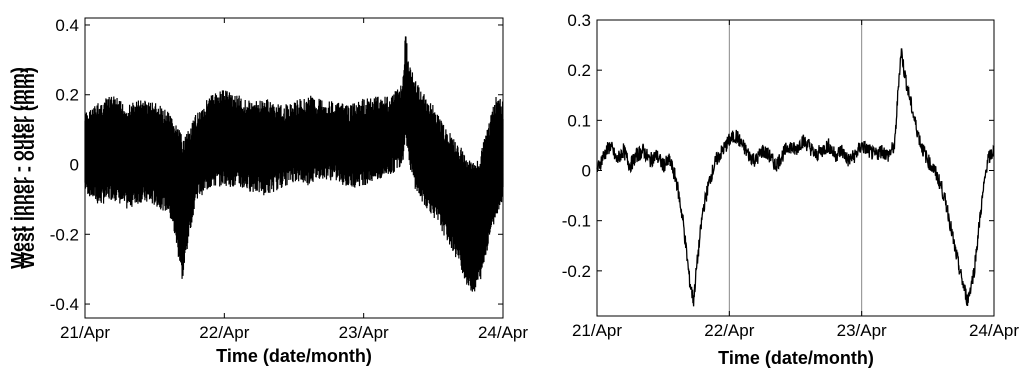 This screenshot has width=1028, height=372. Describe the element at coordinates (64, 304) in the screenshot. I see `y-tick-label: -0.4` at that location.